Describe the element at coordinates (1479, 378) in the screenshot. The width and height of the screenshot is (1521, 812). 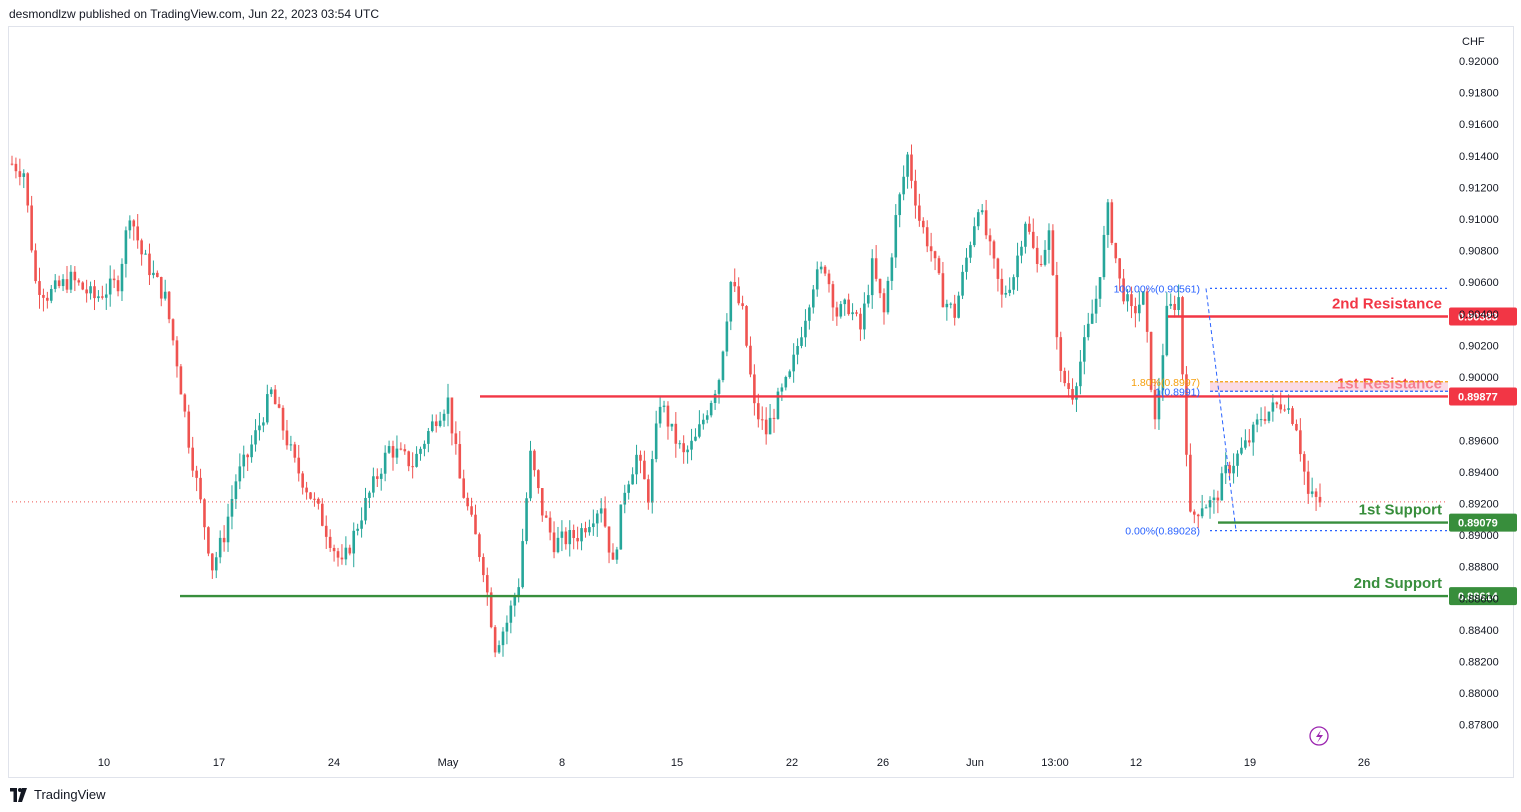
I see `price-tick-label: 0.90000` at that location.